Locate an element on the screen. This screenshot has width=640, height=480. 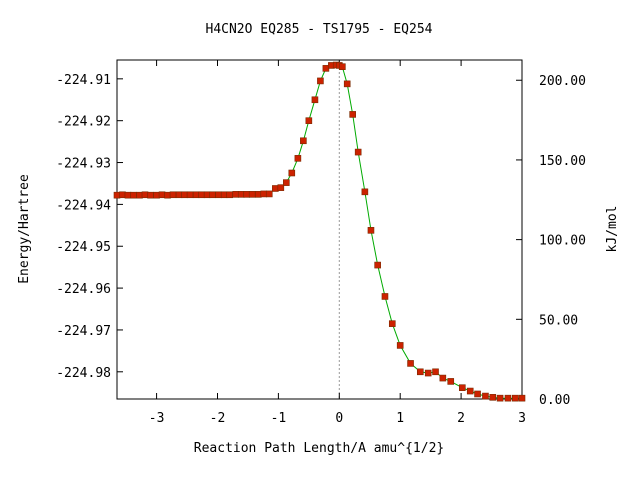
y-axis-title: Energy/Hartree is located at coordinates (24, 229).